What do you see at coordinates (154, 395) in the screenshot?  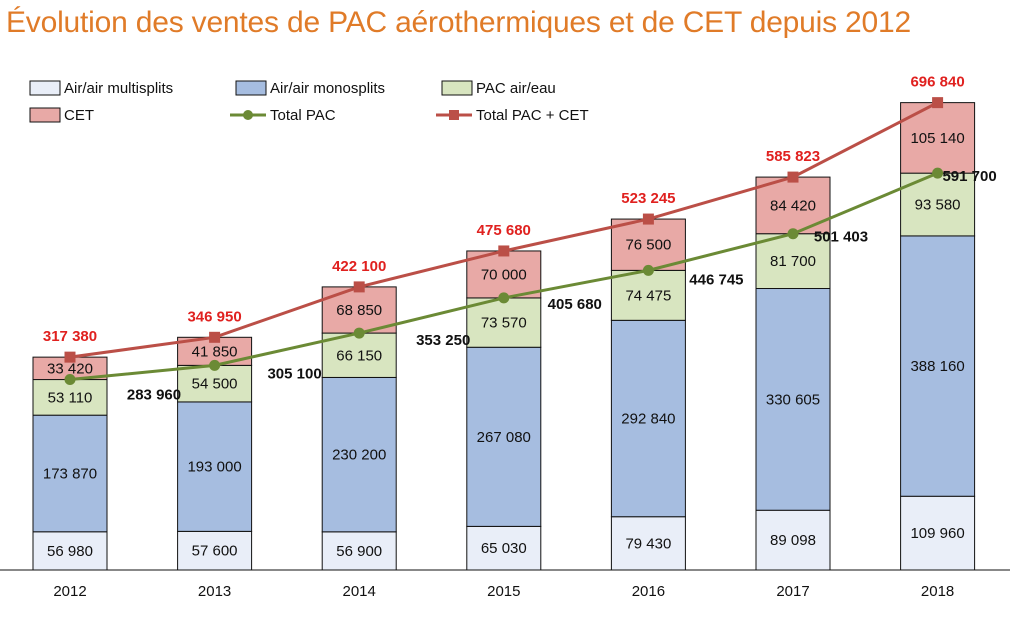 I see `total-pac-label: 283 960` at bounding box center [154, 395].